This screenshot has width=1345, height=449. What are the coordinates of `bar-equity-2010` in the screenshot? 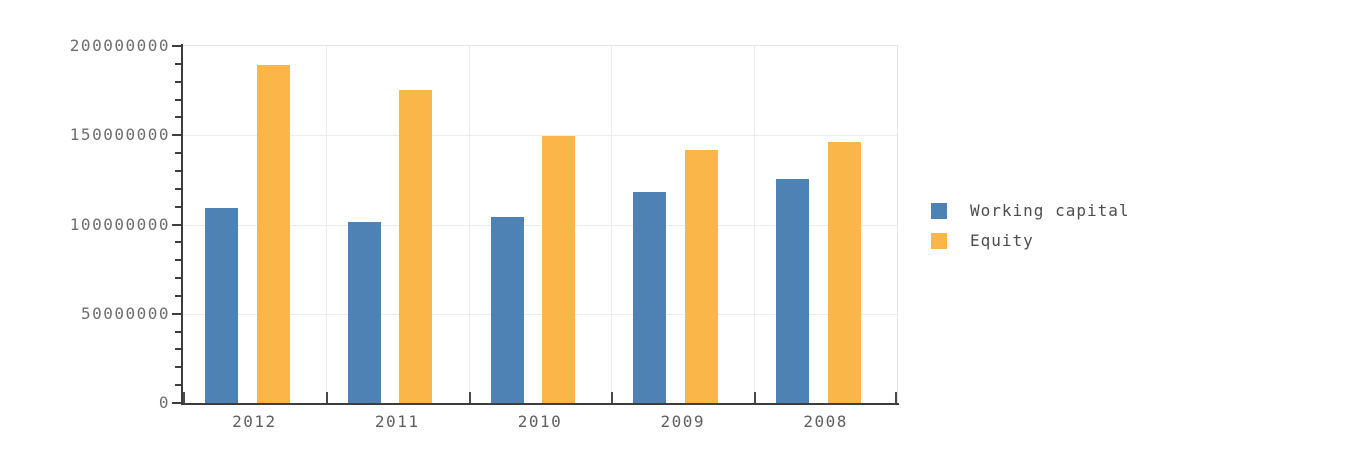 It's located at (559, 269).